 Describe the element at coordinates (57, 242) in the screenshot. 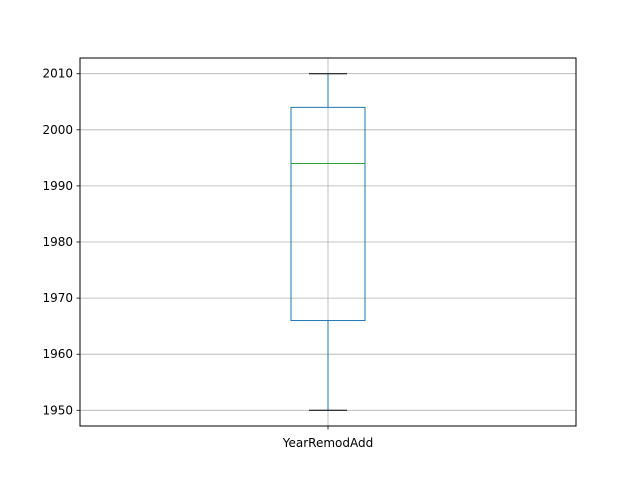

I see `y-tick-label: 1980` at that location.